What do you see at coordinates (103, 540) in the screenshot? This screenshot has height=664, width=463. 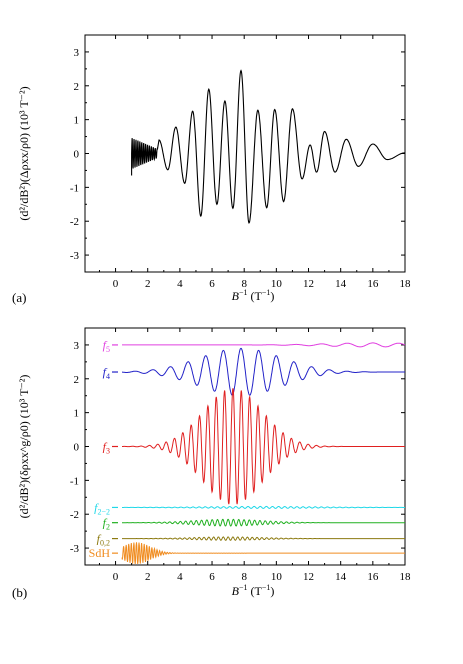 I see `series-label-f0: f0,2` at bounding box center [103, 540].